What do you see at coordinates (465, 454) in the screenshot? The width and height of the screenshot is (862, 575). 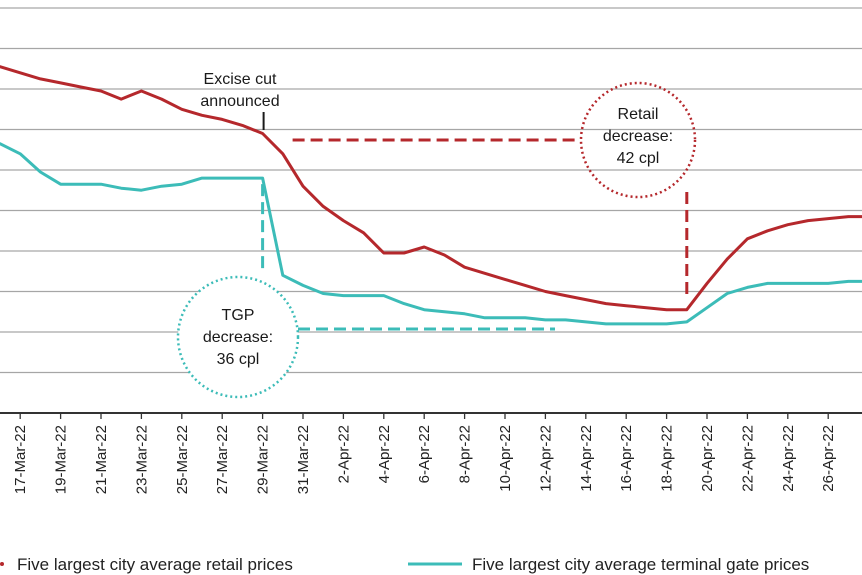 I see `x-tick-label-11: 8-Apr-22` at bounding box center [465, 454].